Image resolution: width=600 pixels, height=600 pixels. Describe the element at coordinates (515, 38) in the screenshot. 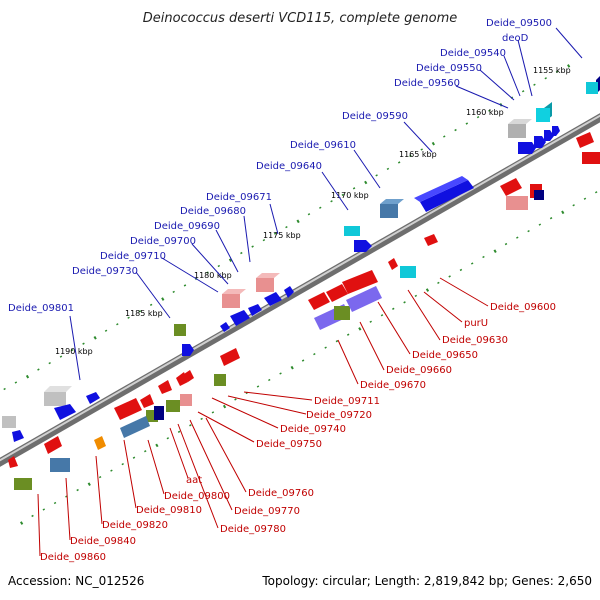

I see `gene-label: deoD` at that location.